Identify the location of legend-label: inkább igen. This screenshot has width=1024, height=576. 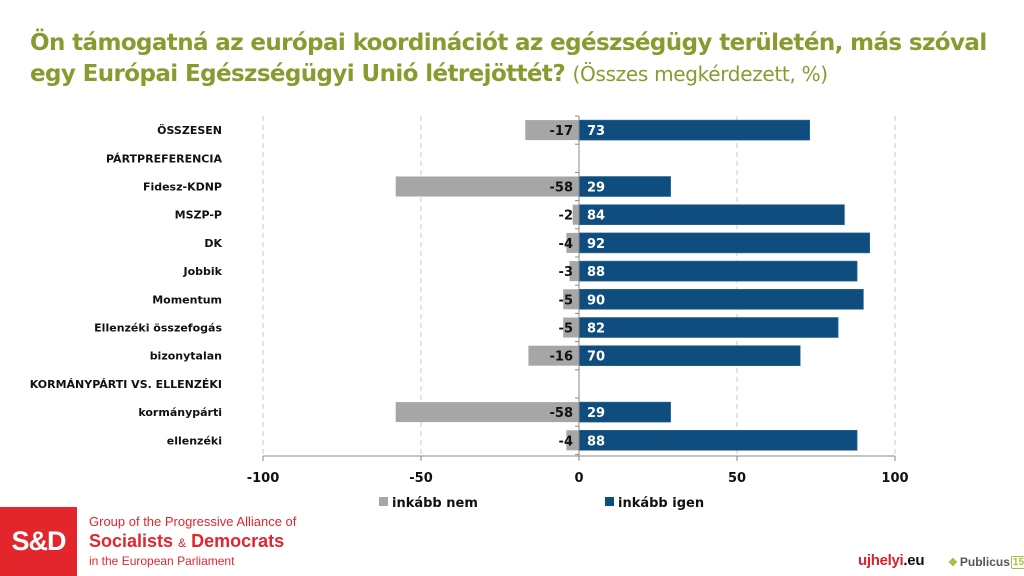
(661, 503).